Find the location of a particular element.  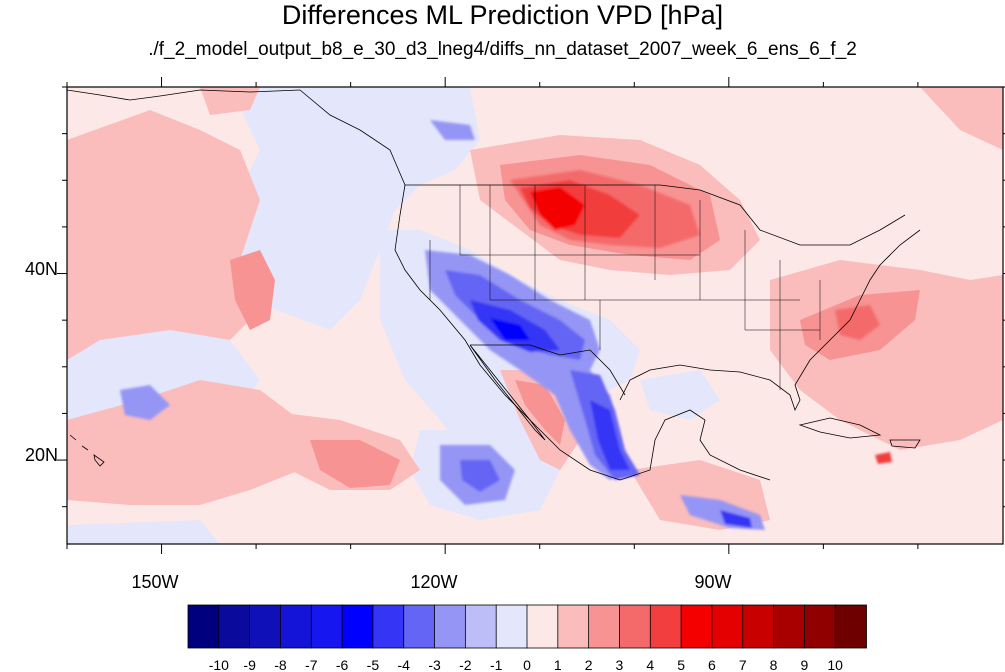

state-lines is located at coordinates (625, 287).